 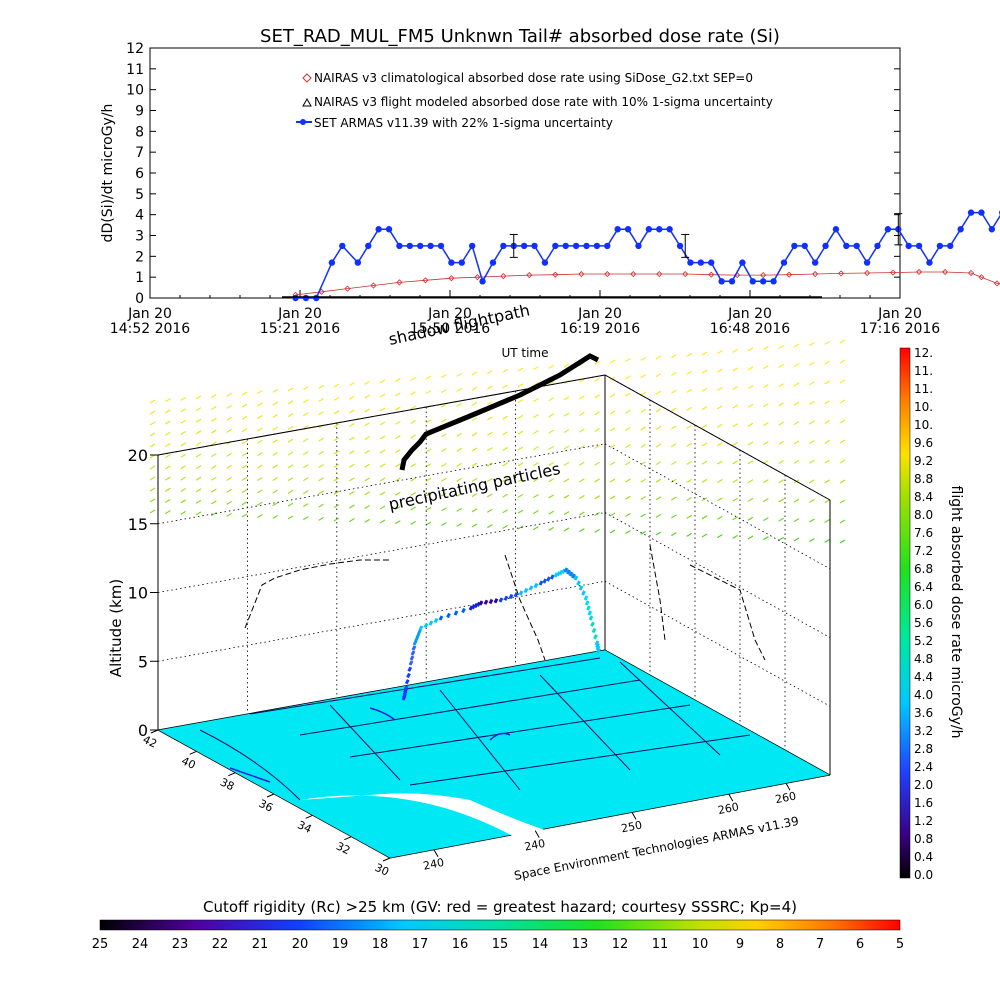 I want to click on rigidity-tick-label: 8, so click(x=780, y=944).